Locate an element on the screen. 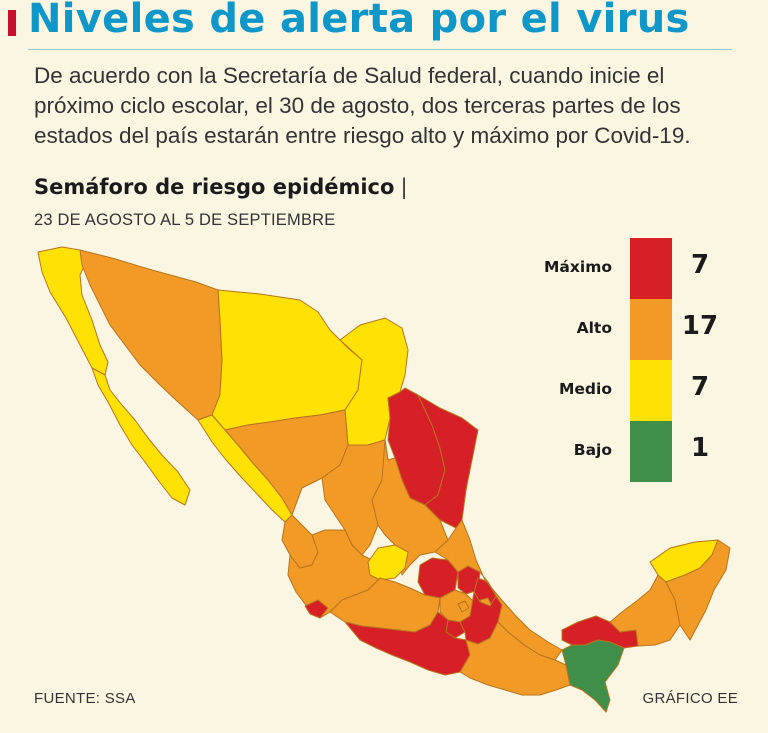 Image resolution: width=768 pixels, height=733 pixels. legend-row-bajo: Bajo 1 is located at coordinates (625, 451).